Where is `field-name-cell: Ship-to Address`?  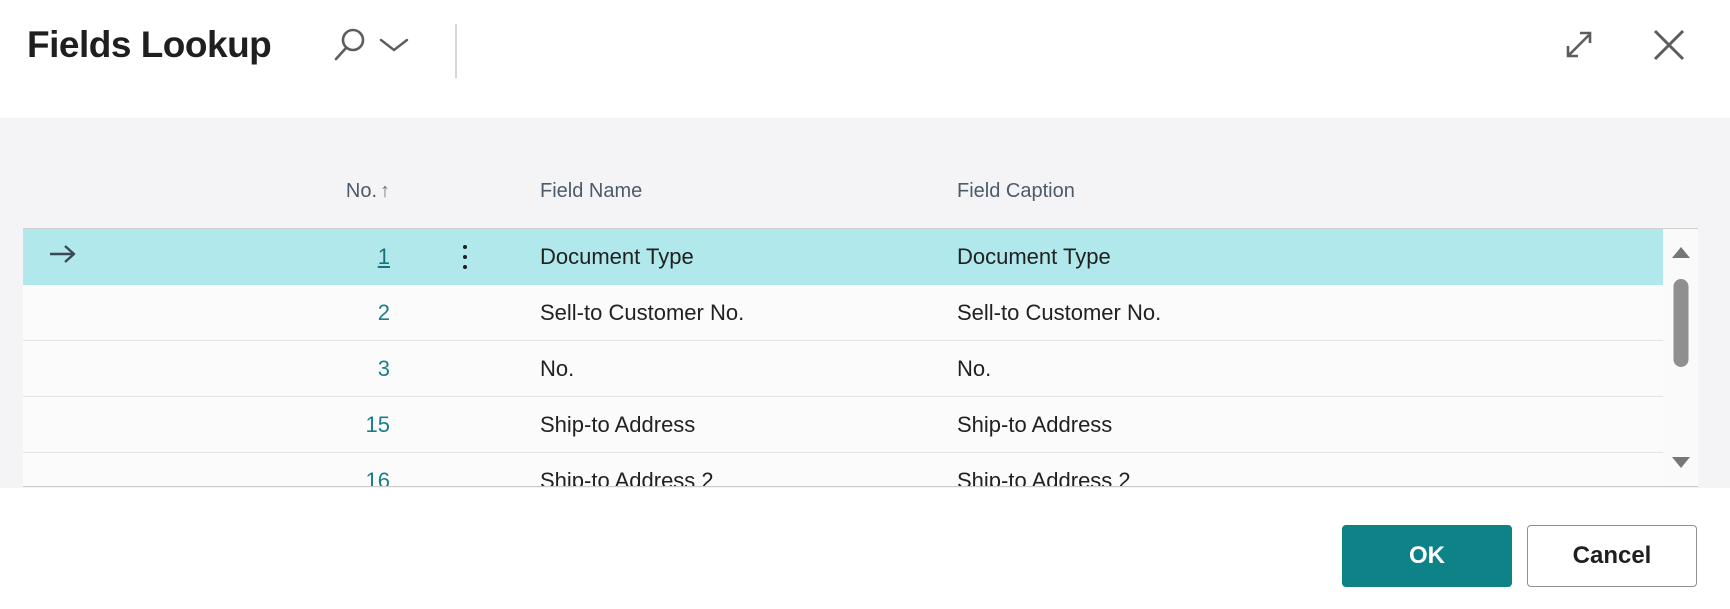 field-name-cell: Ship-to Address is located at coordinates (618, 424).